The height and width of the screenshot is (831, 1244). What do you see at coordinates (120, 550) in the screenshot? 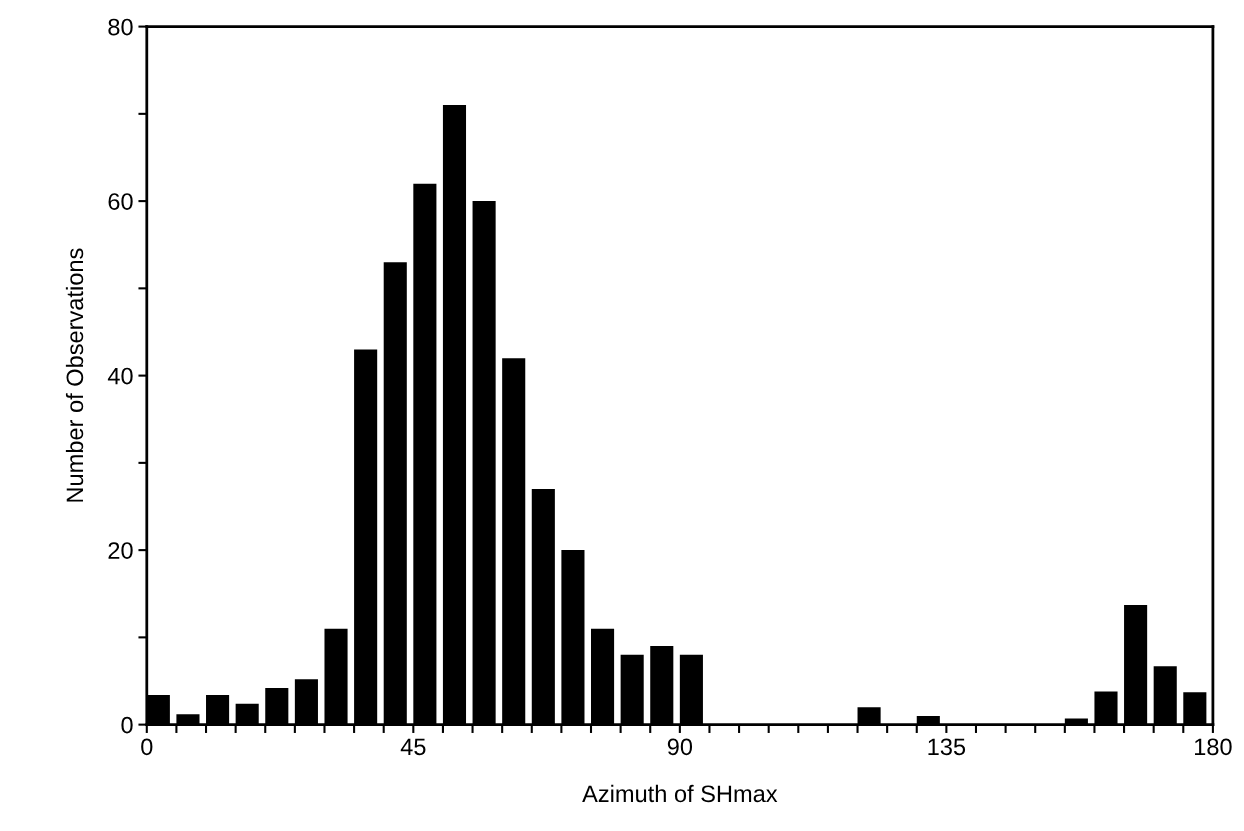
I see `y-tick-label: 20` at bounding box center [120, 550].